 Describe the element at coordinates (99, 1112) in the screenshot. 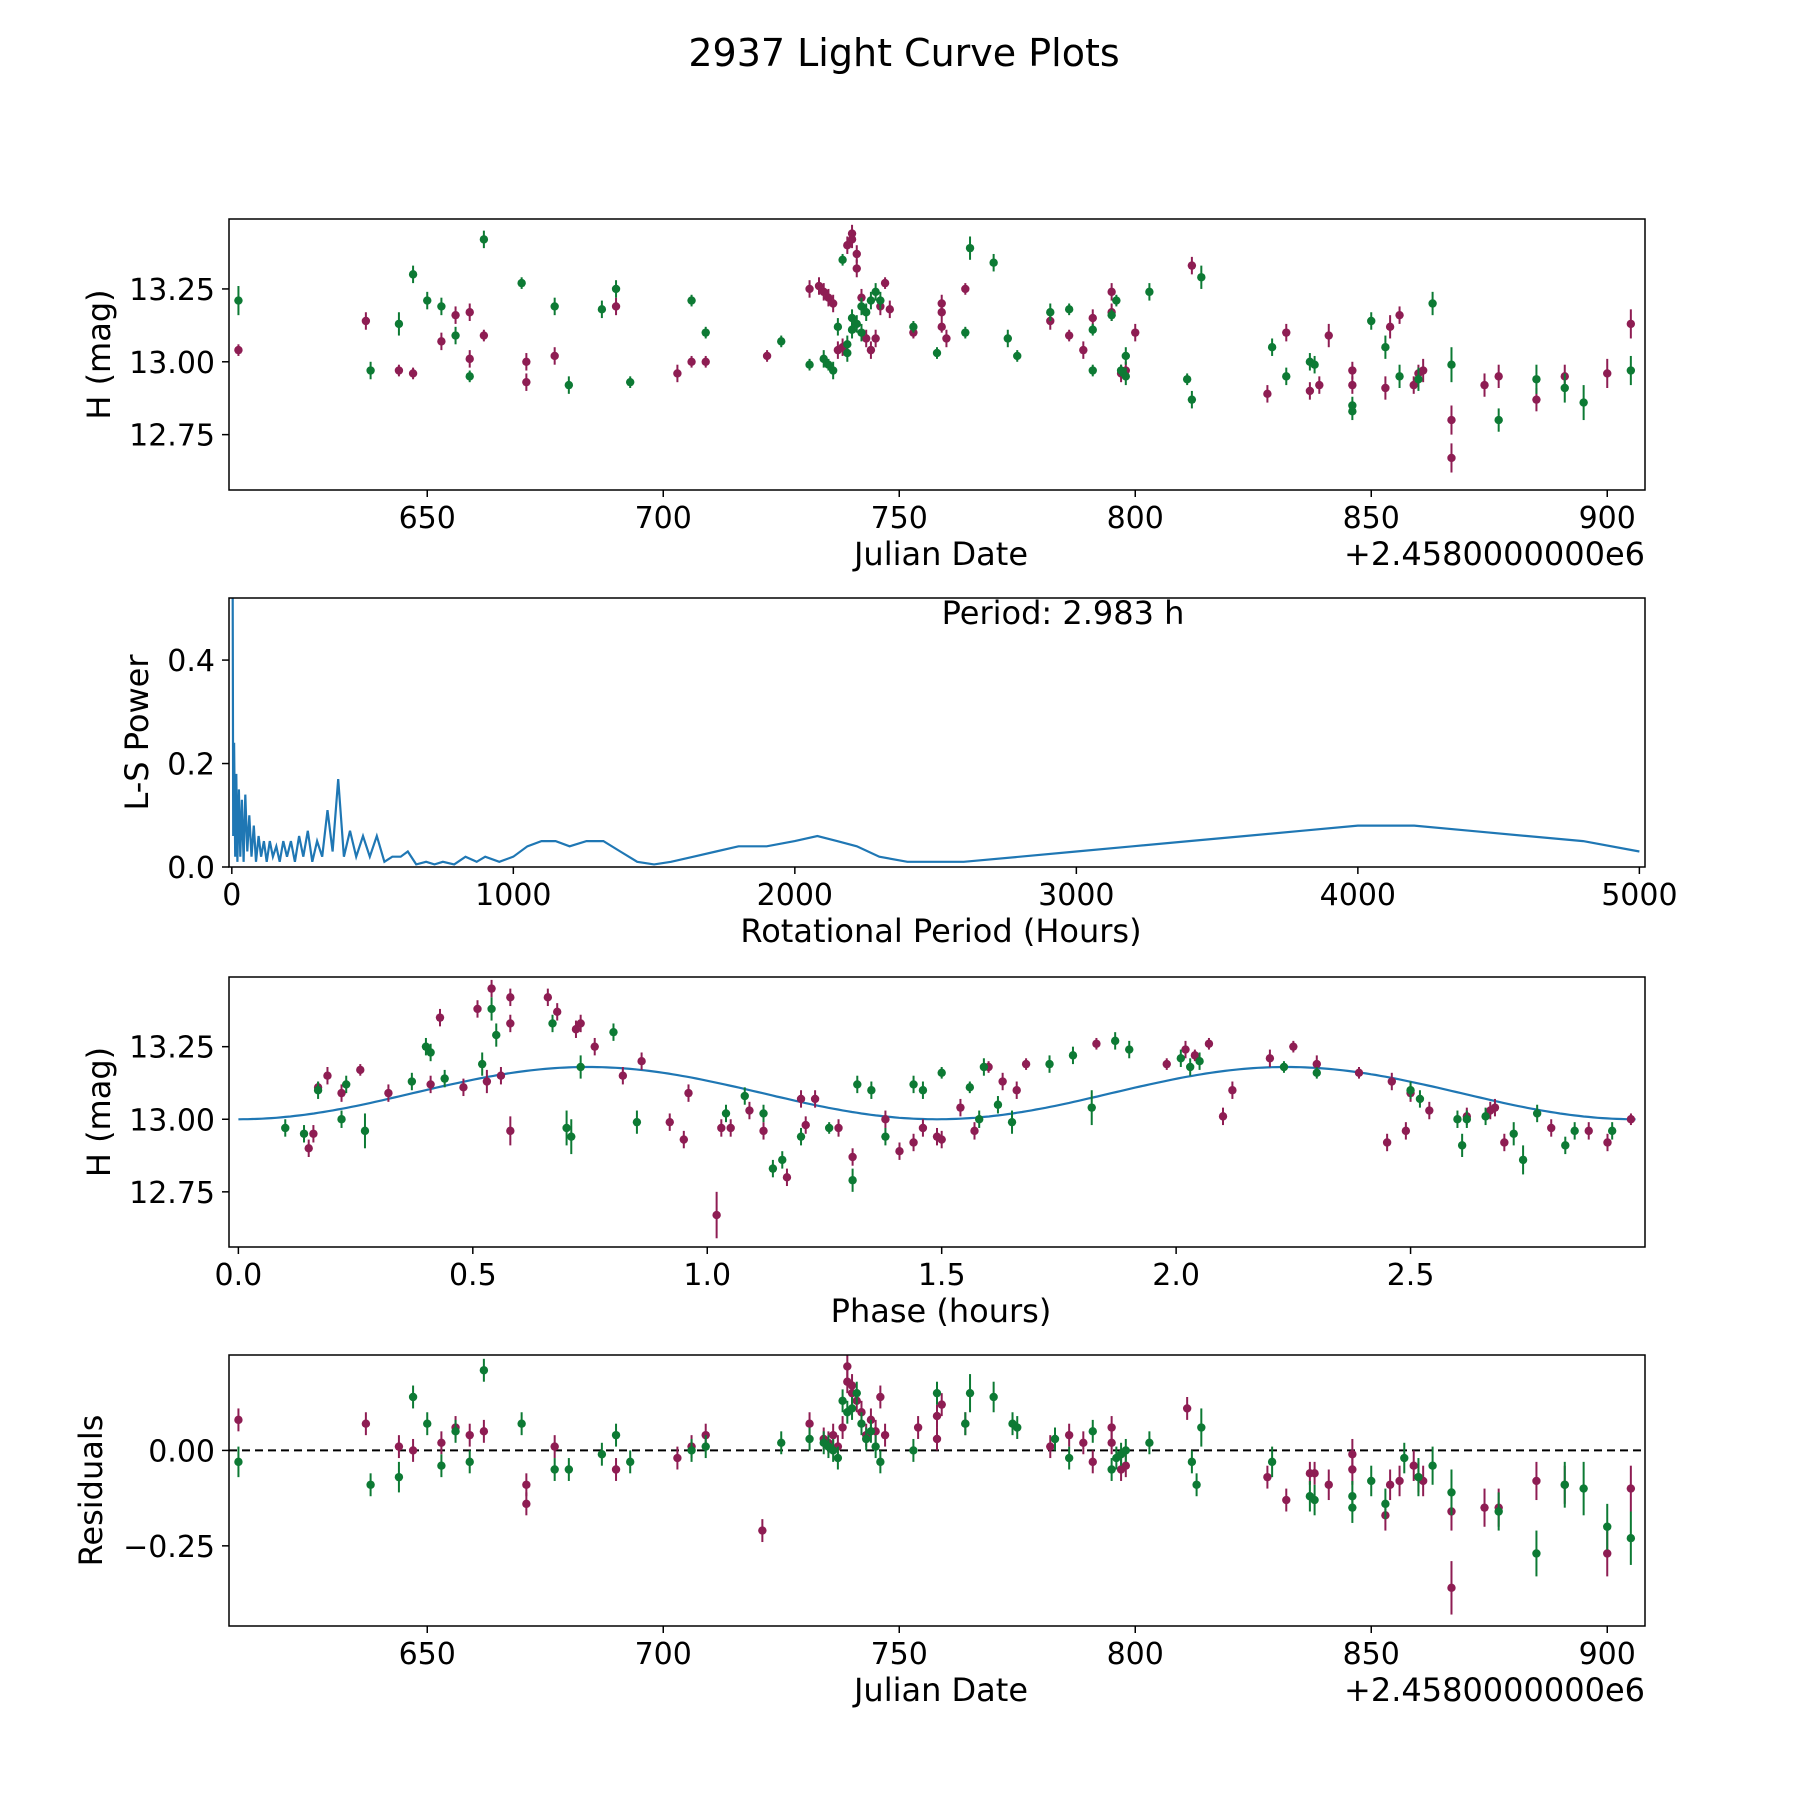

I see `y-axis-label: H (mag)` at that location.